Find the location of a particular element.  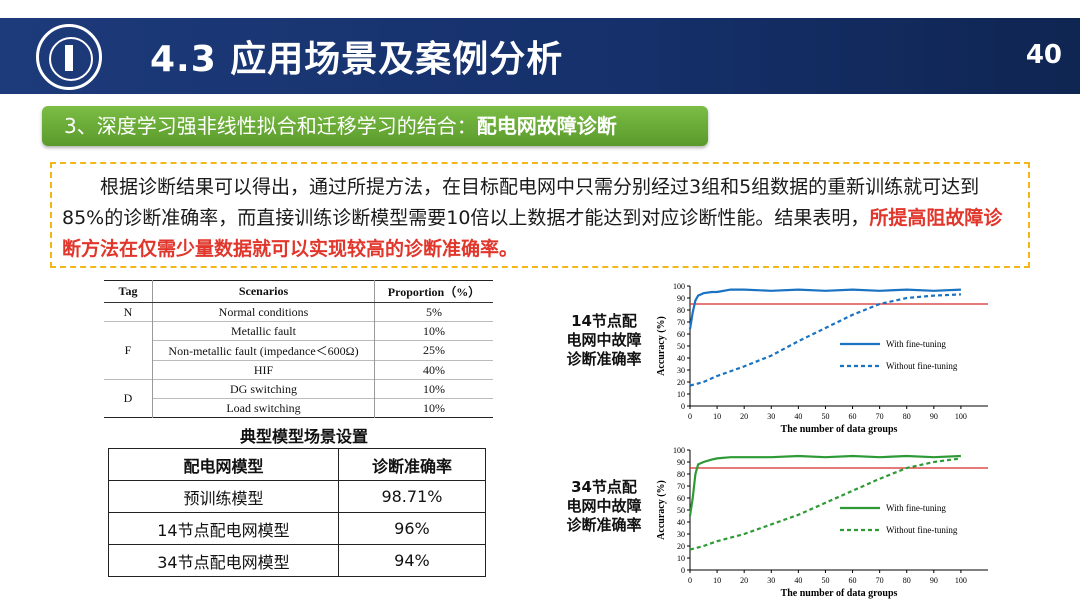

scenario-tag: D is located at coordinates (128, 398).